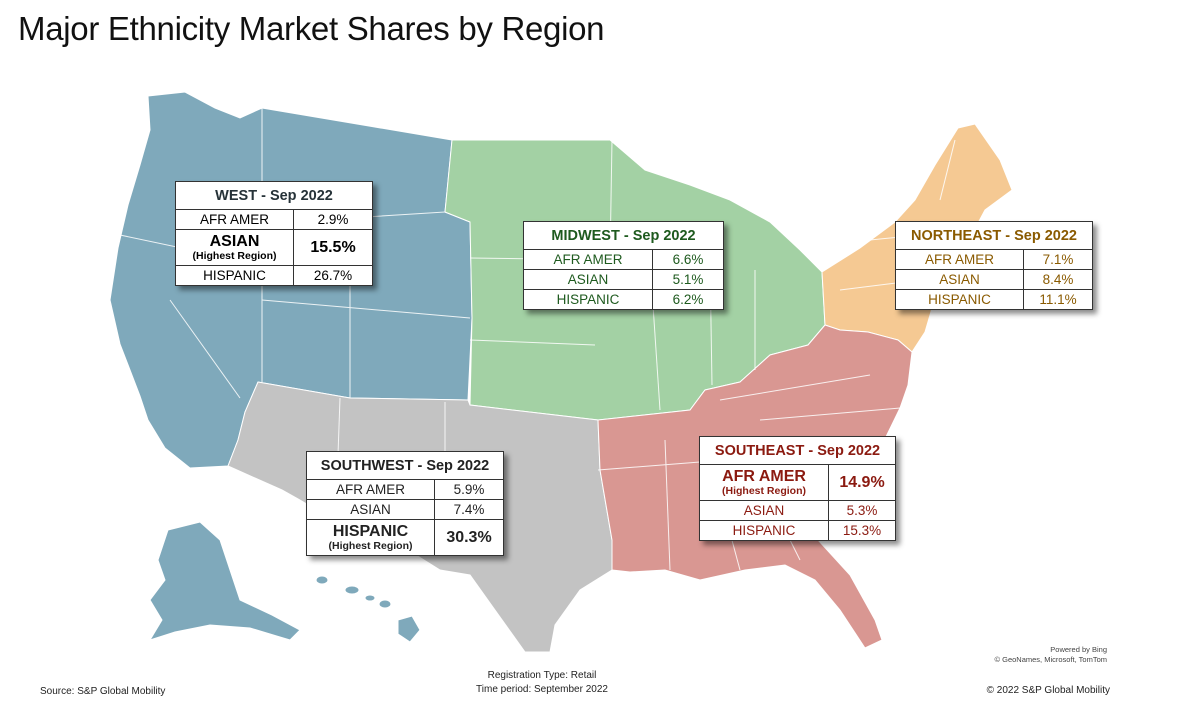 The image size is (1197, 707). Describe the element at coordinates (623, 236) in the screenshot. I see `midwest-header: MIDWEST - Sep 2022` at that location.